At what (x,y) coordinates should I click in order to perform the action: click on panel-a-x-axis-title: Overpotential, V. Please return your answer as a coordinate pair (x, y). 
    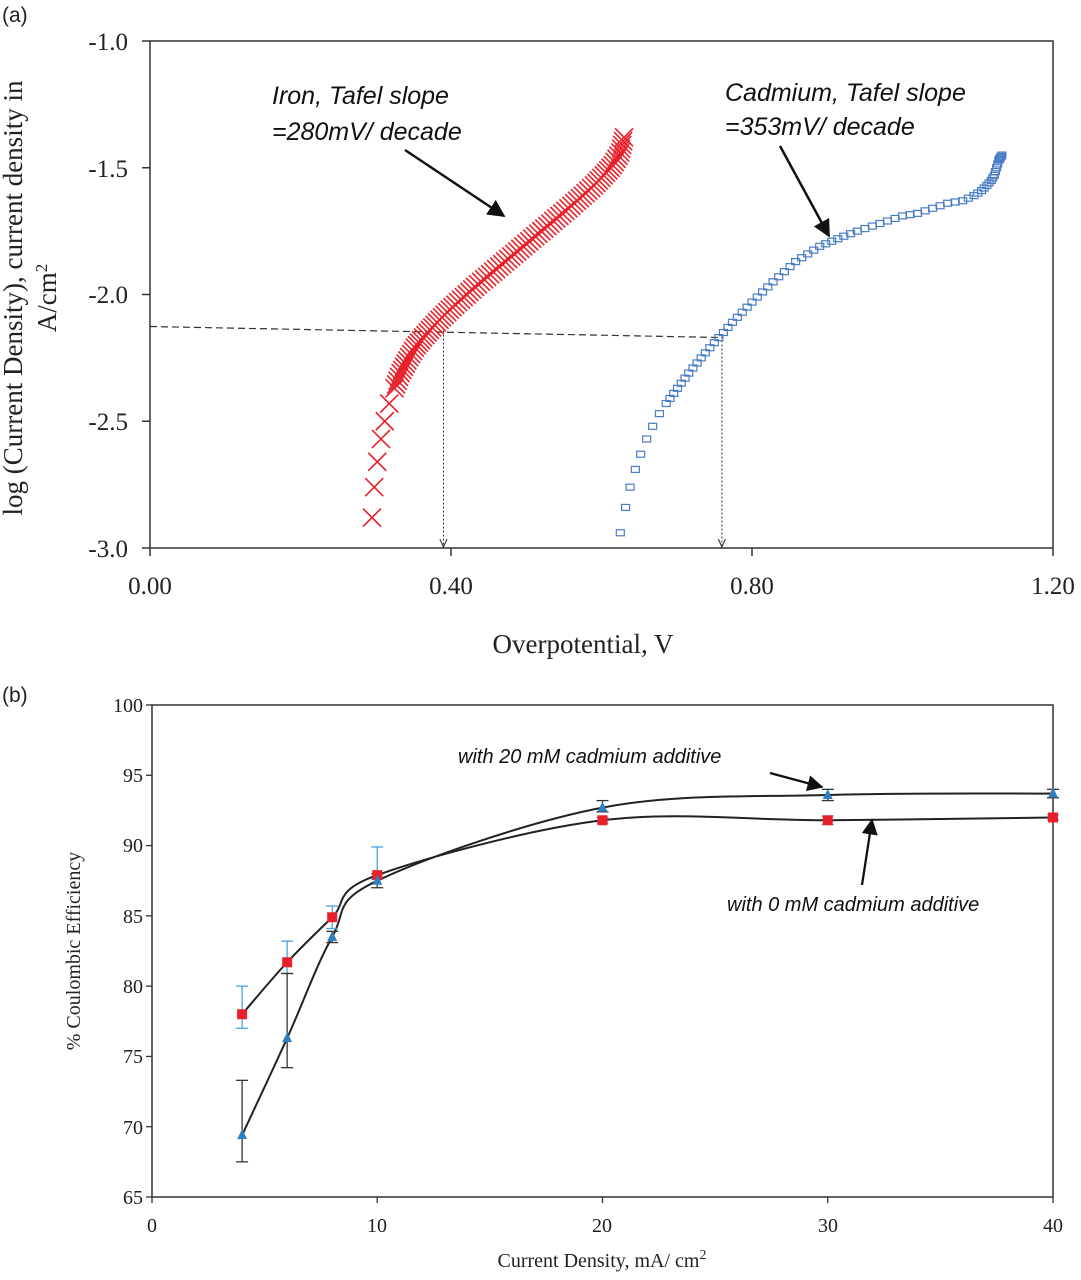
    Looking at the image, I should click on (583, 644).